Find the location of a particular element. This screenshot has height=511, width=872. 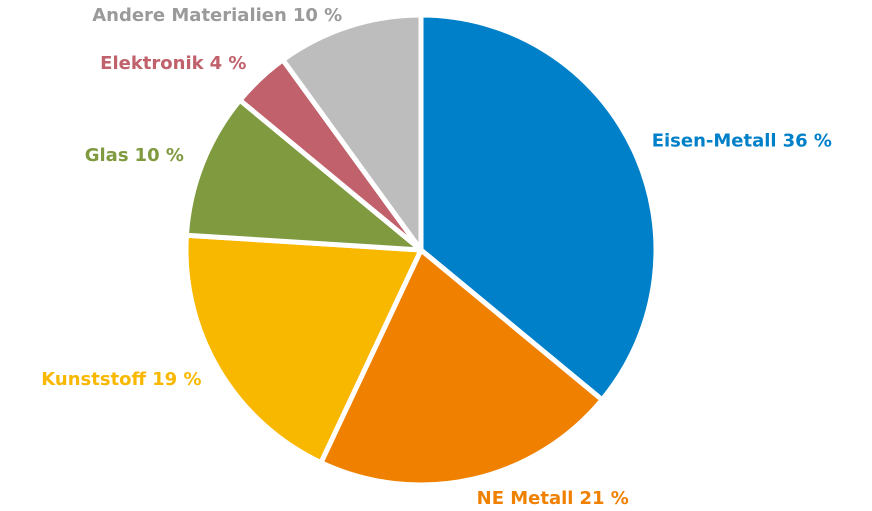

slice-name: Elektronik is located at coordinates (152, 63).